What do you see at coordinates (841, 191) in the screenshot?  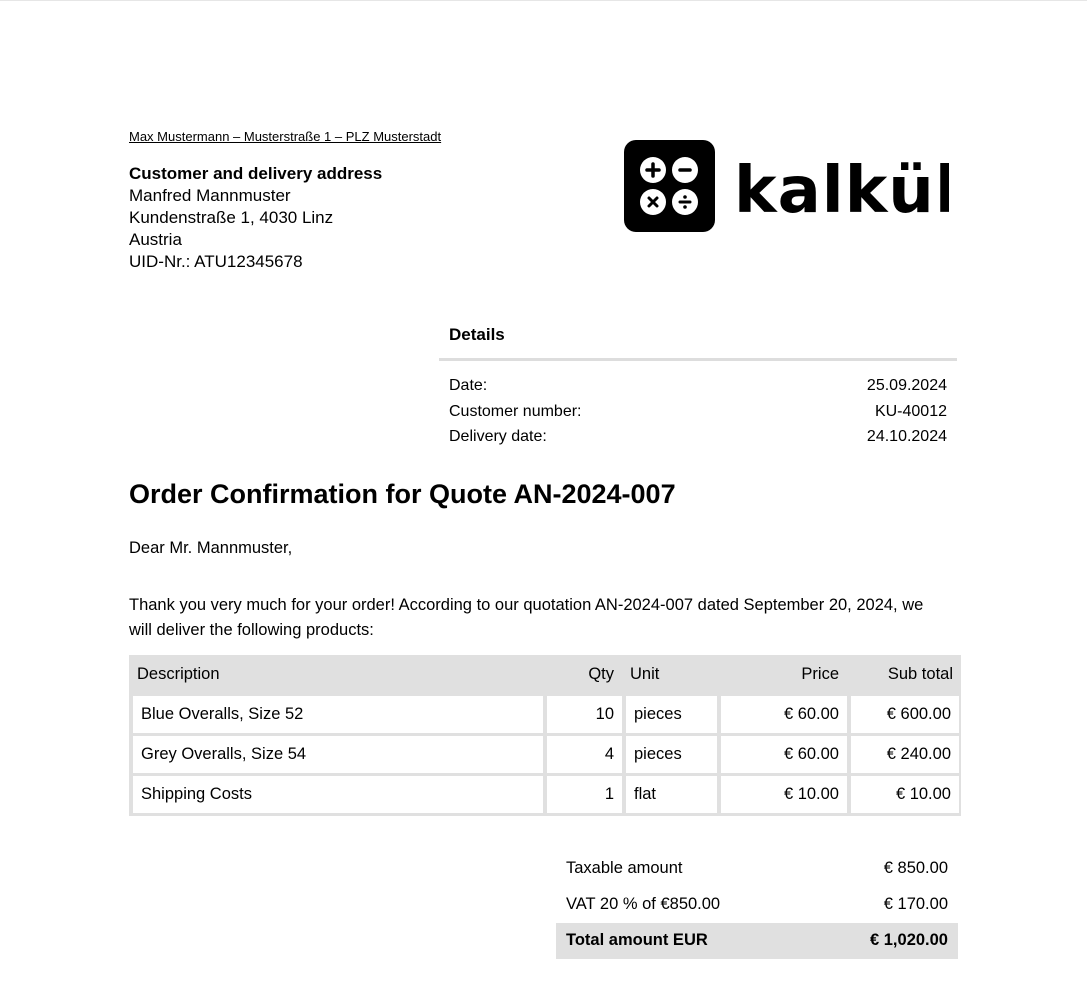 I see `logo-text: kalkül` at bounding box center [841, 191].